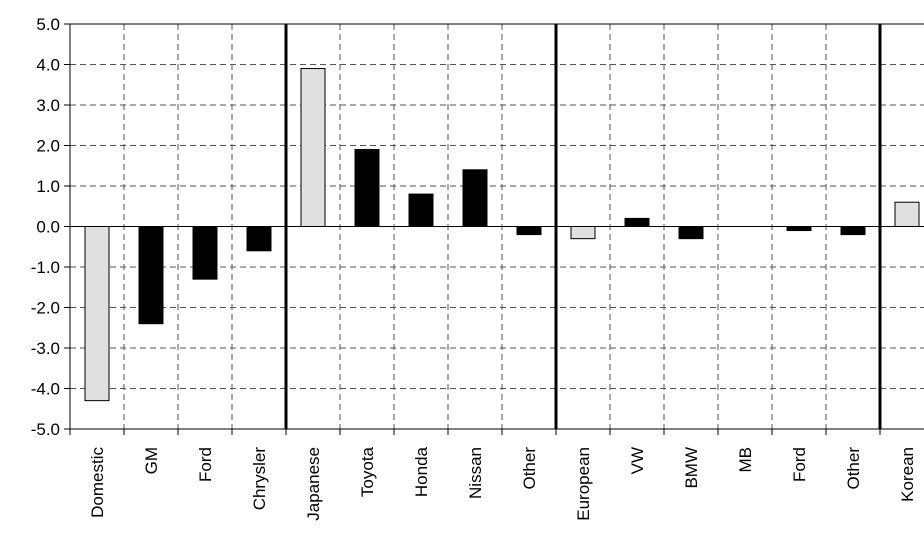  I want to click on category-label: Honda, so click(421, 471).